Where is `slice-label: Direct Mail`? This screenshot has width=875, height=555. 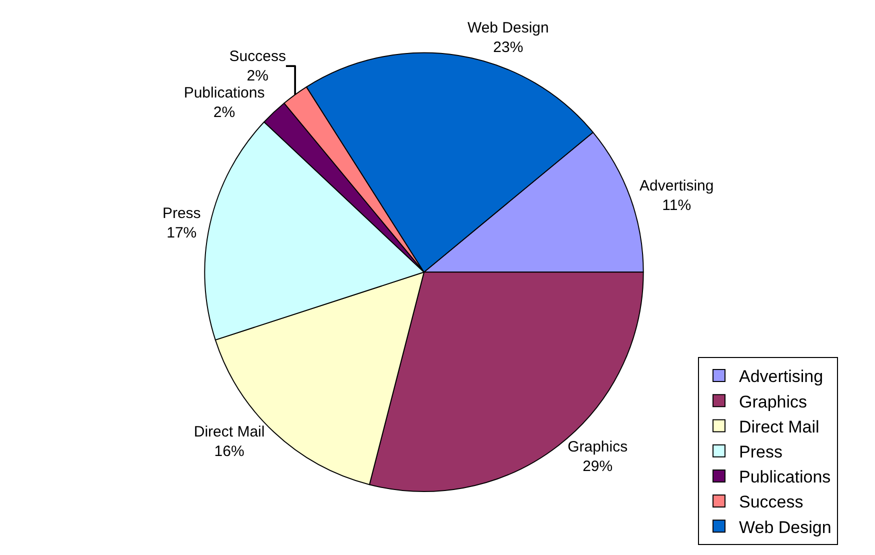
slice-label: Direct Mail is located at coordinates (229, 431).